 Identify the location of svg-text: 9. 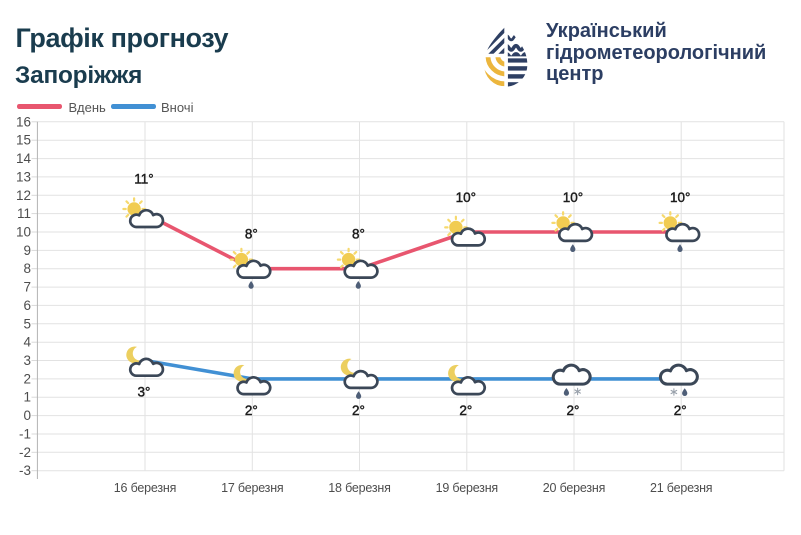
(27, 250).